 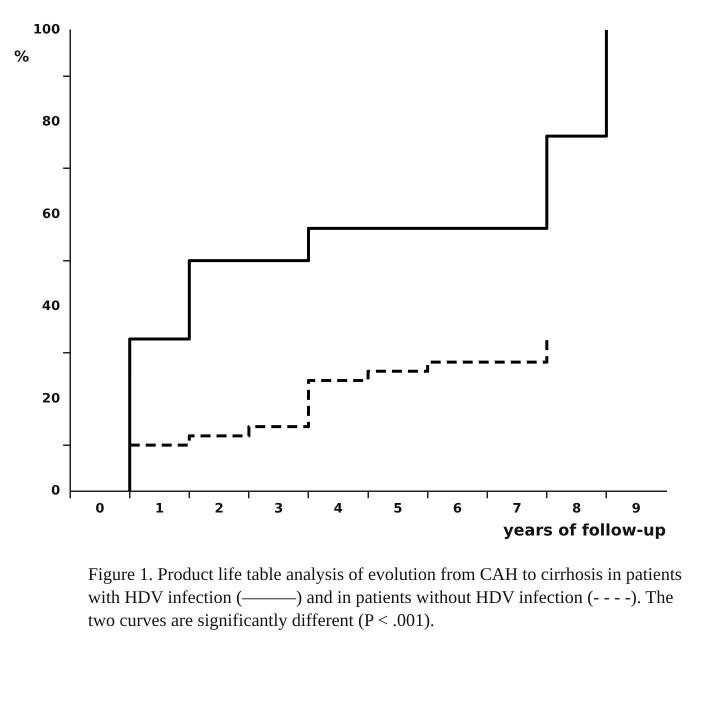 I want to click on x-tick-label: 0, so click(x=99, y=508).